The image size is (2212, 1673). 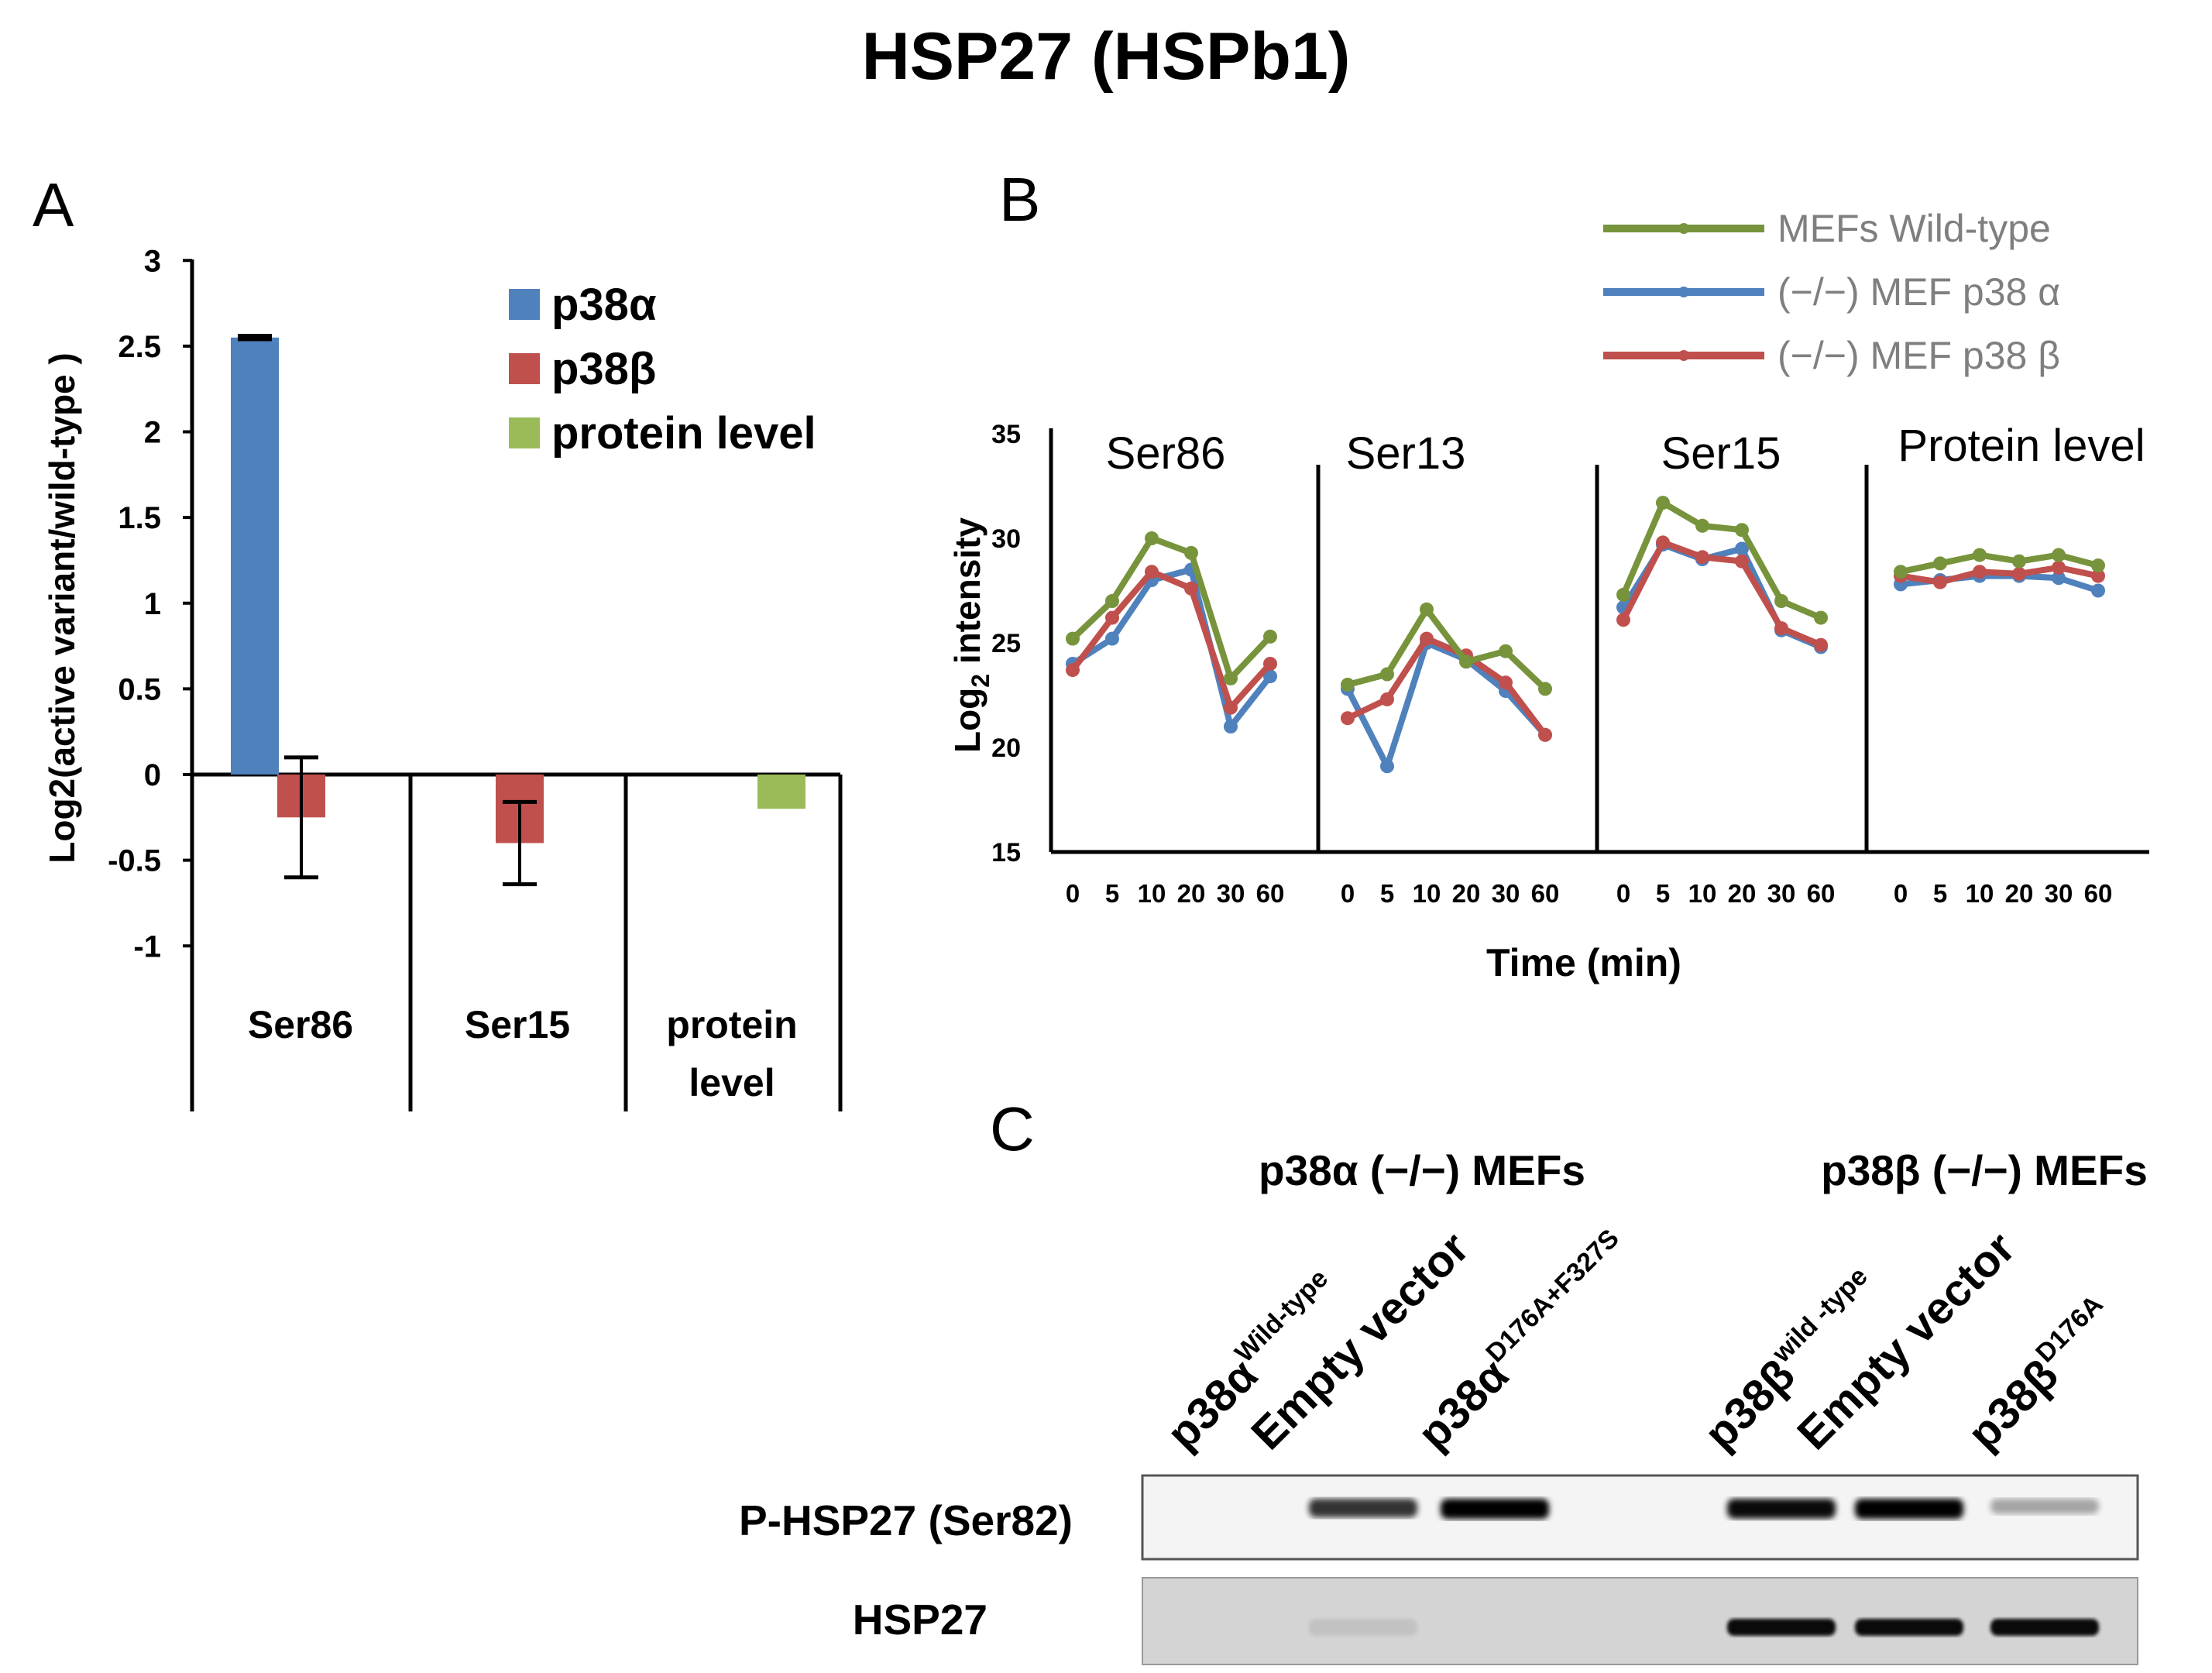 I want to click on facet-title: Protein level, so click(x=2021, y=446).